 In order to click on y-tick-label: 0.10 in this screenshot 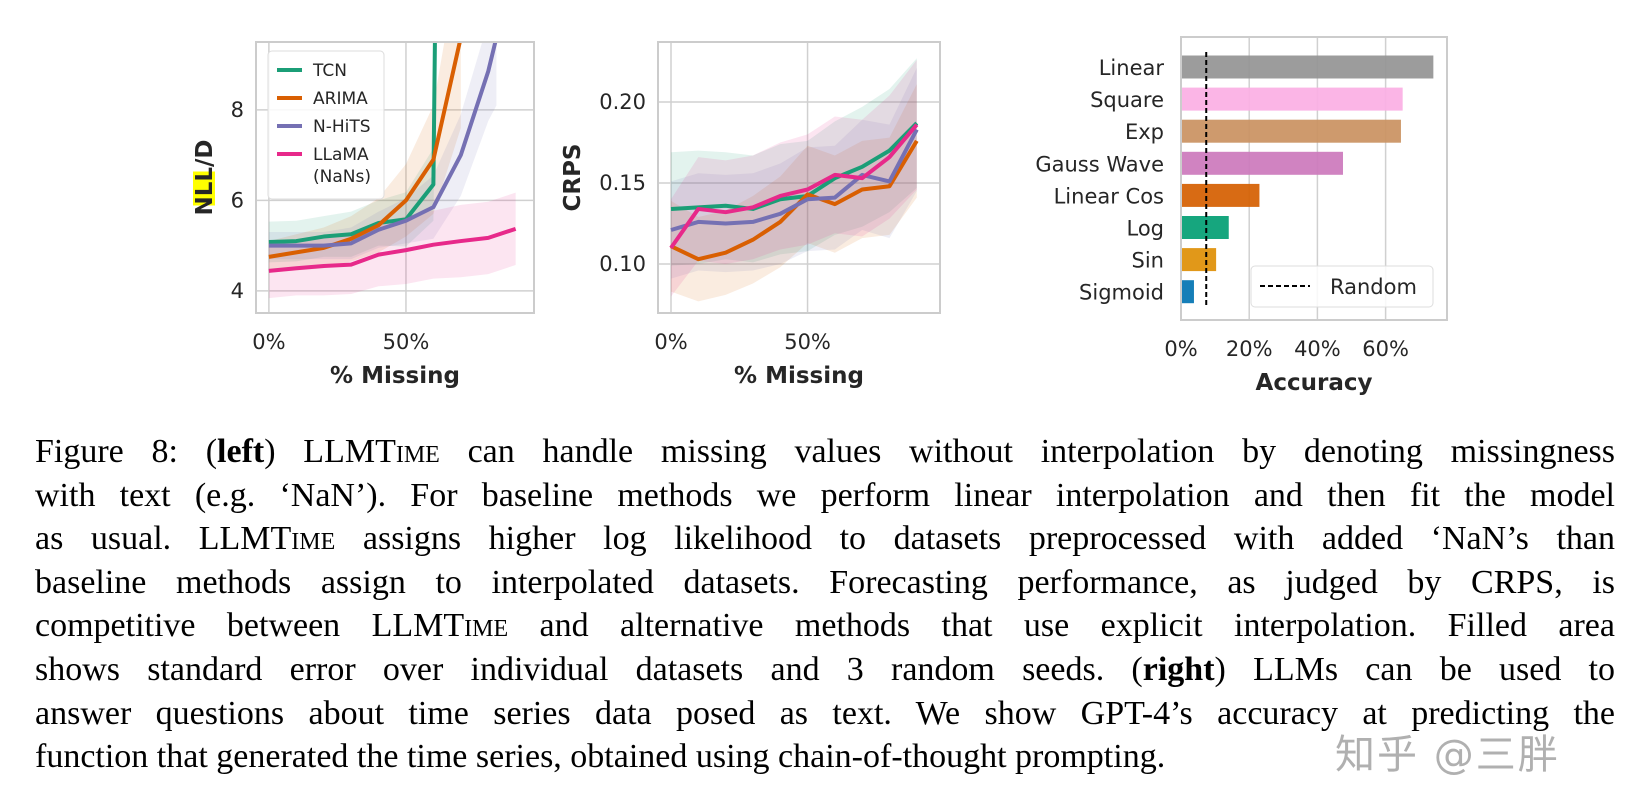, I will do `click(622, 264)`.